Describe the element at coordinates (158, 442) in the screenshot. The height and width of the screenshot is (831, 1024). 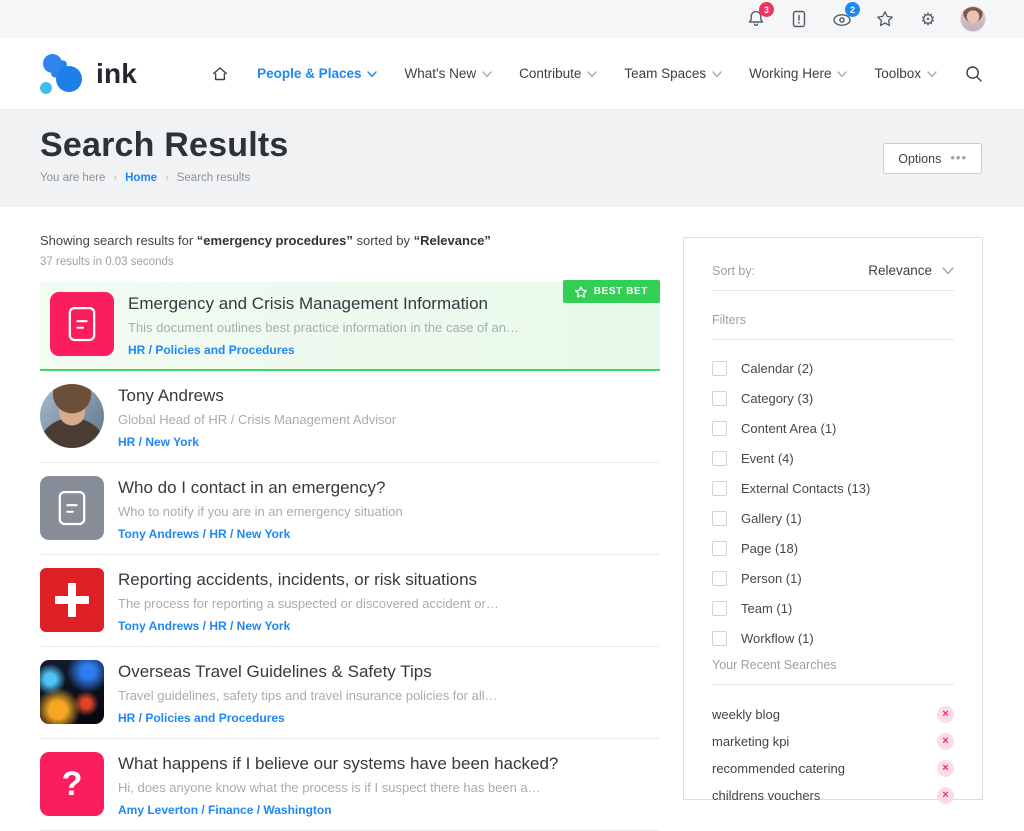
I see `result-meta-link: HR / New York` at that location.